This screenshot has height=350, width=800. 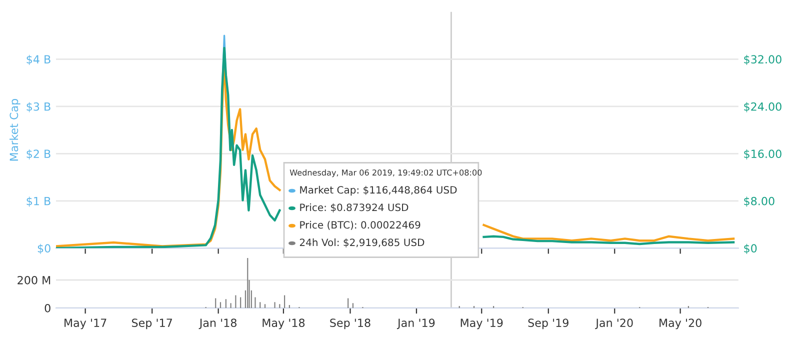 What do you see at coordinates (44, 249) in the screenshot?
I see `y-tick-label: $0` at bounding box center [44, 249].